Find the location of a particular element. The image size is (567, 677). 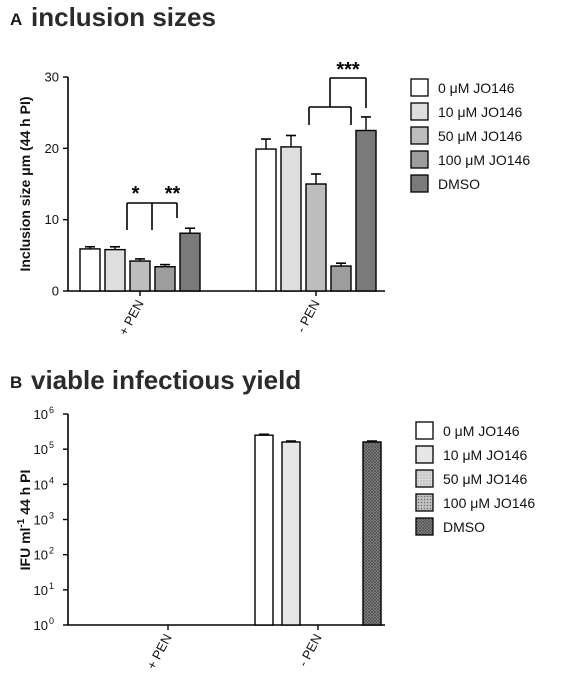

panel-a-title: inclusion sizes is located at coordinates (123, 17).